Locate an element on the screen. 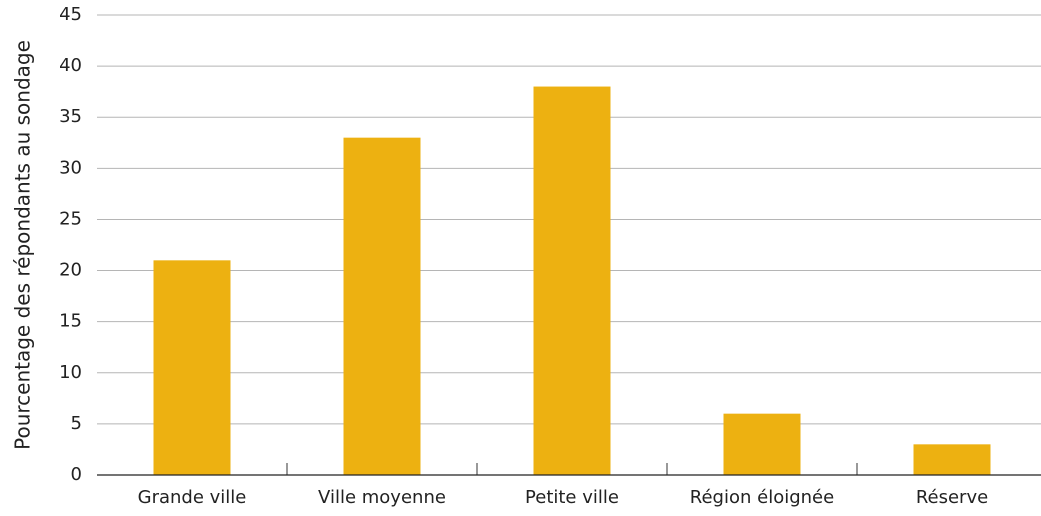 This screenshot has height=516, width=1041. y-tick-label: 35 is located at coordinates (70, 116).